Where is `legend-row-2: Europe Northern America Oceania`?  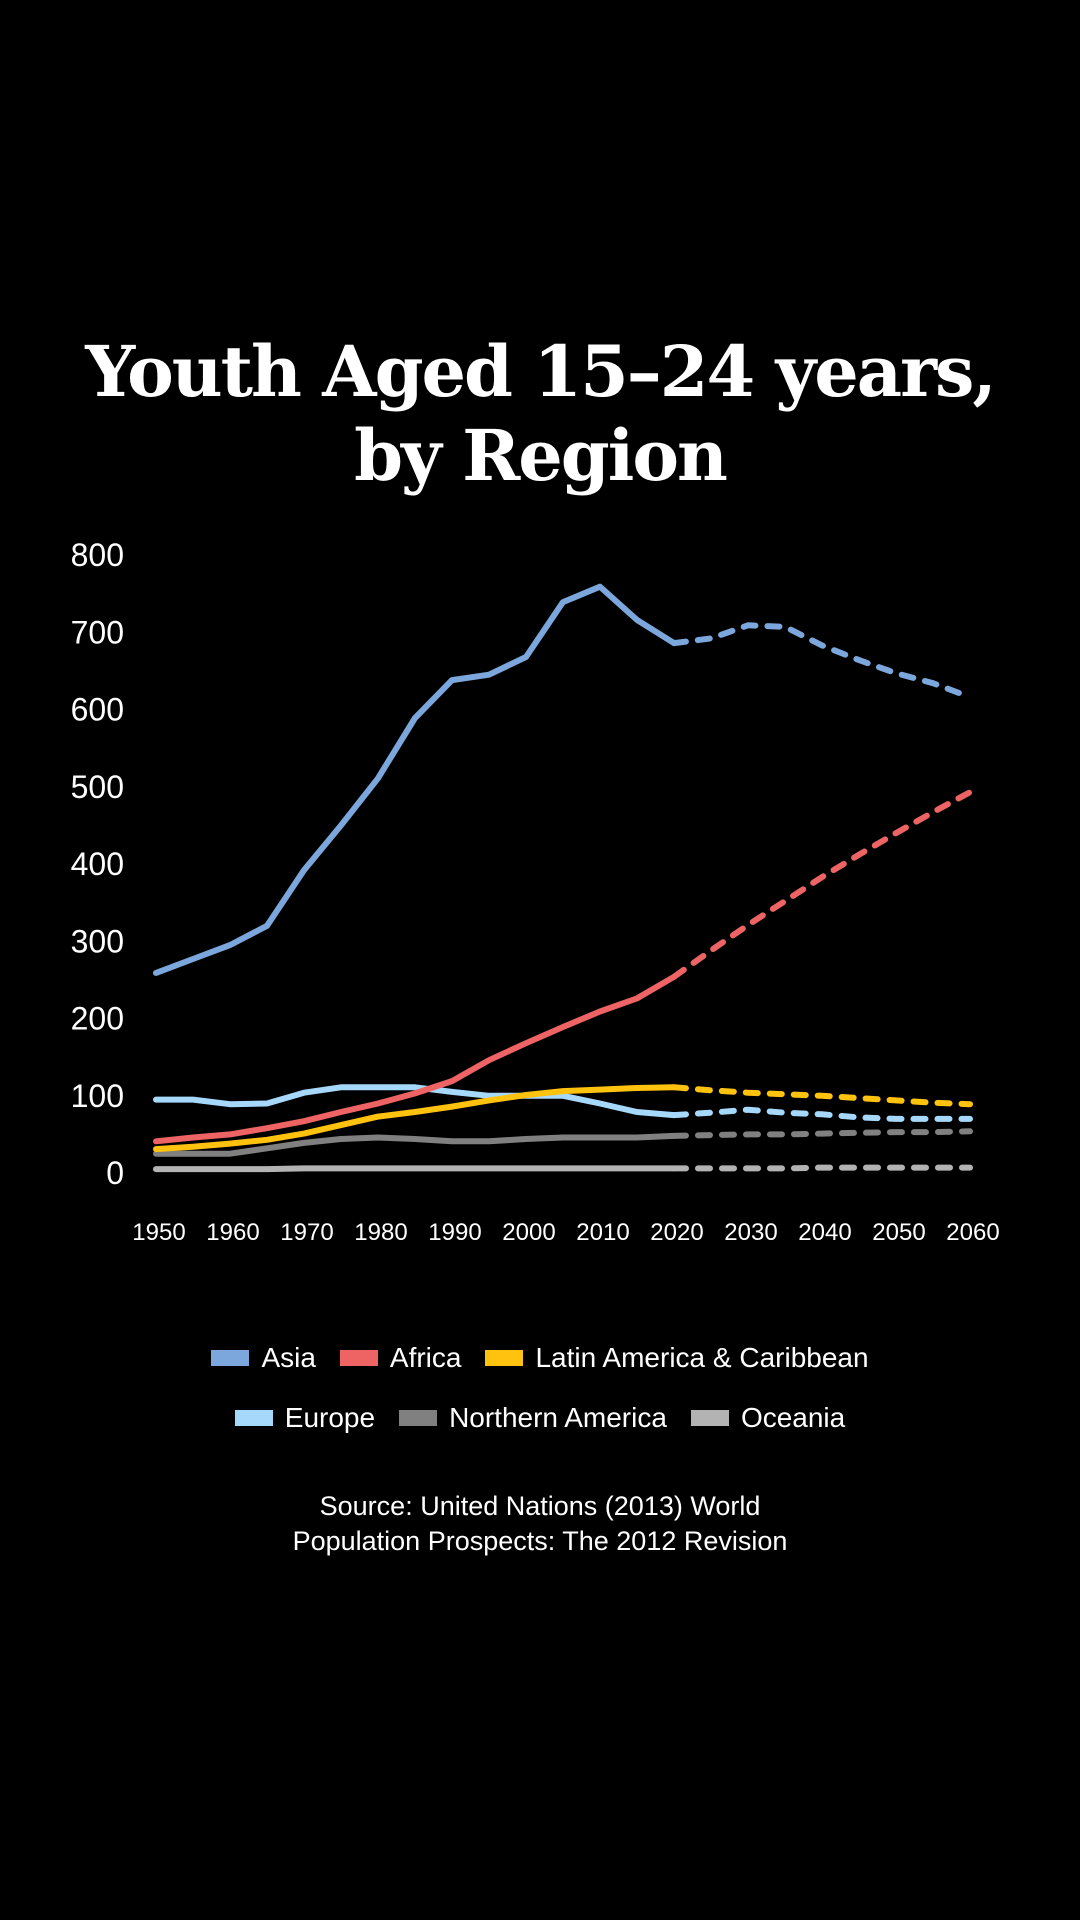 legend-row-2: Europe Northern America Oceania is located at coordinates (540, 1418).